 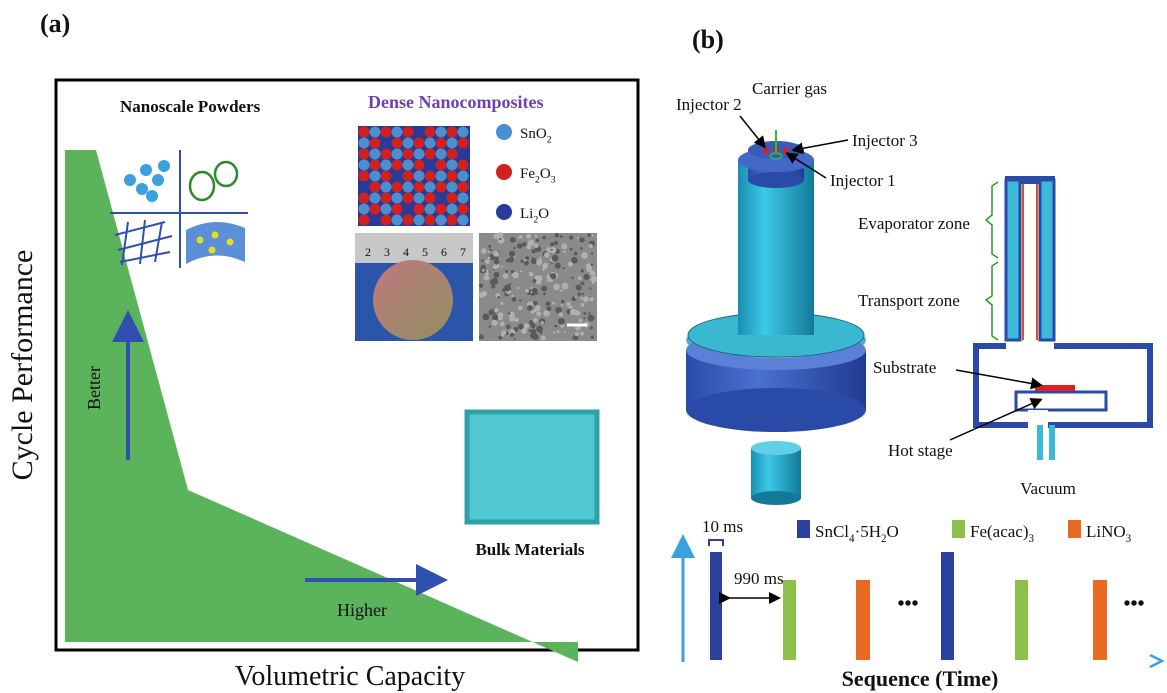 I want to click on callout: Evaporator zone, so click(x=914, y=223).